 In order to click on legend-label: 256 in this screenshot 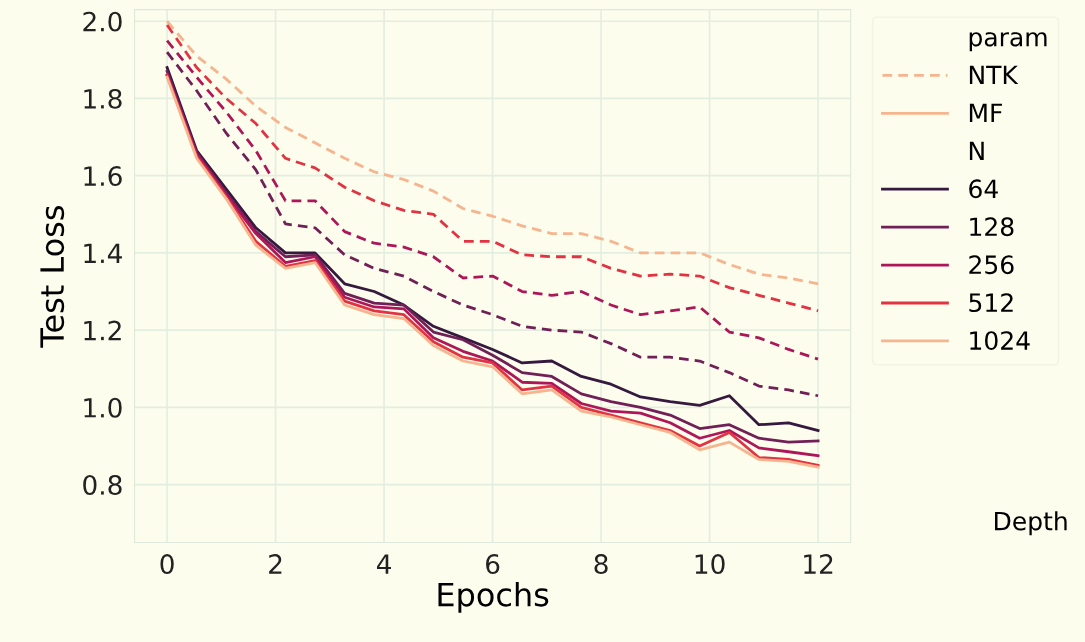, I will do `click(991, 265)`.